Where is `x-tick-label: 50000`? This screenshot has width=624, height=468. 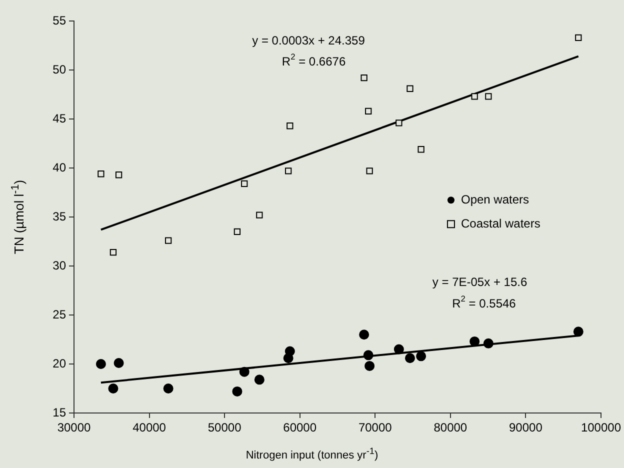
x-tick-label: 50000 is located at coordinates (225, 427).